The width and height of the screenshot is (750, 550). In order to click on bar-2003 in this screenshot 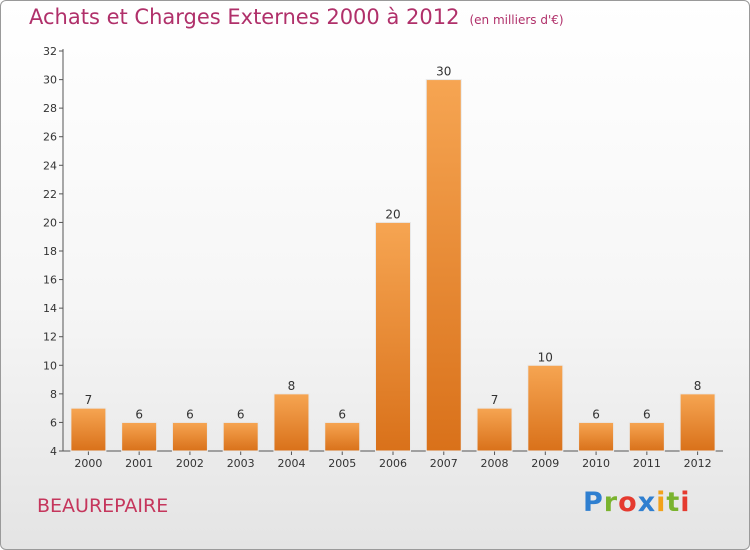, I will do `click(240, 436)`.